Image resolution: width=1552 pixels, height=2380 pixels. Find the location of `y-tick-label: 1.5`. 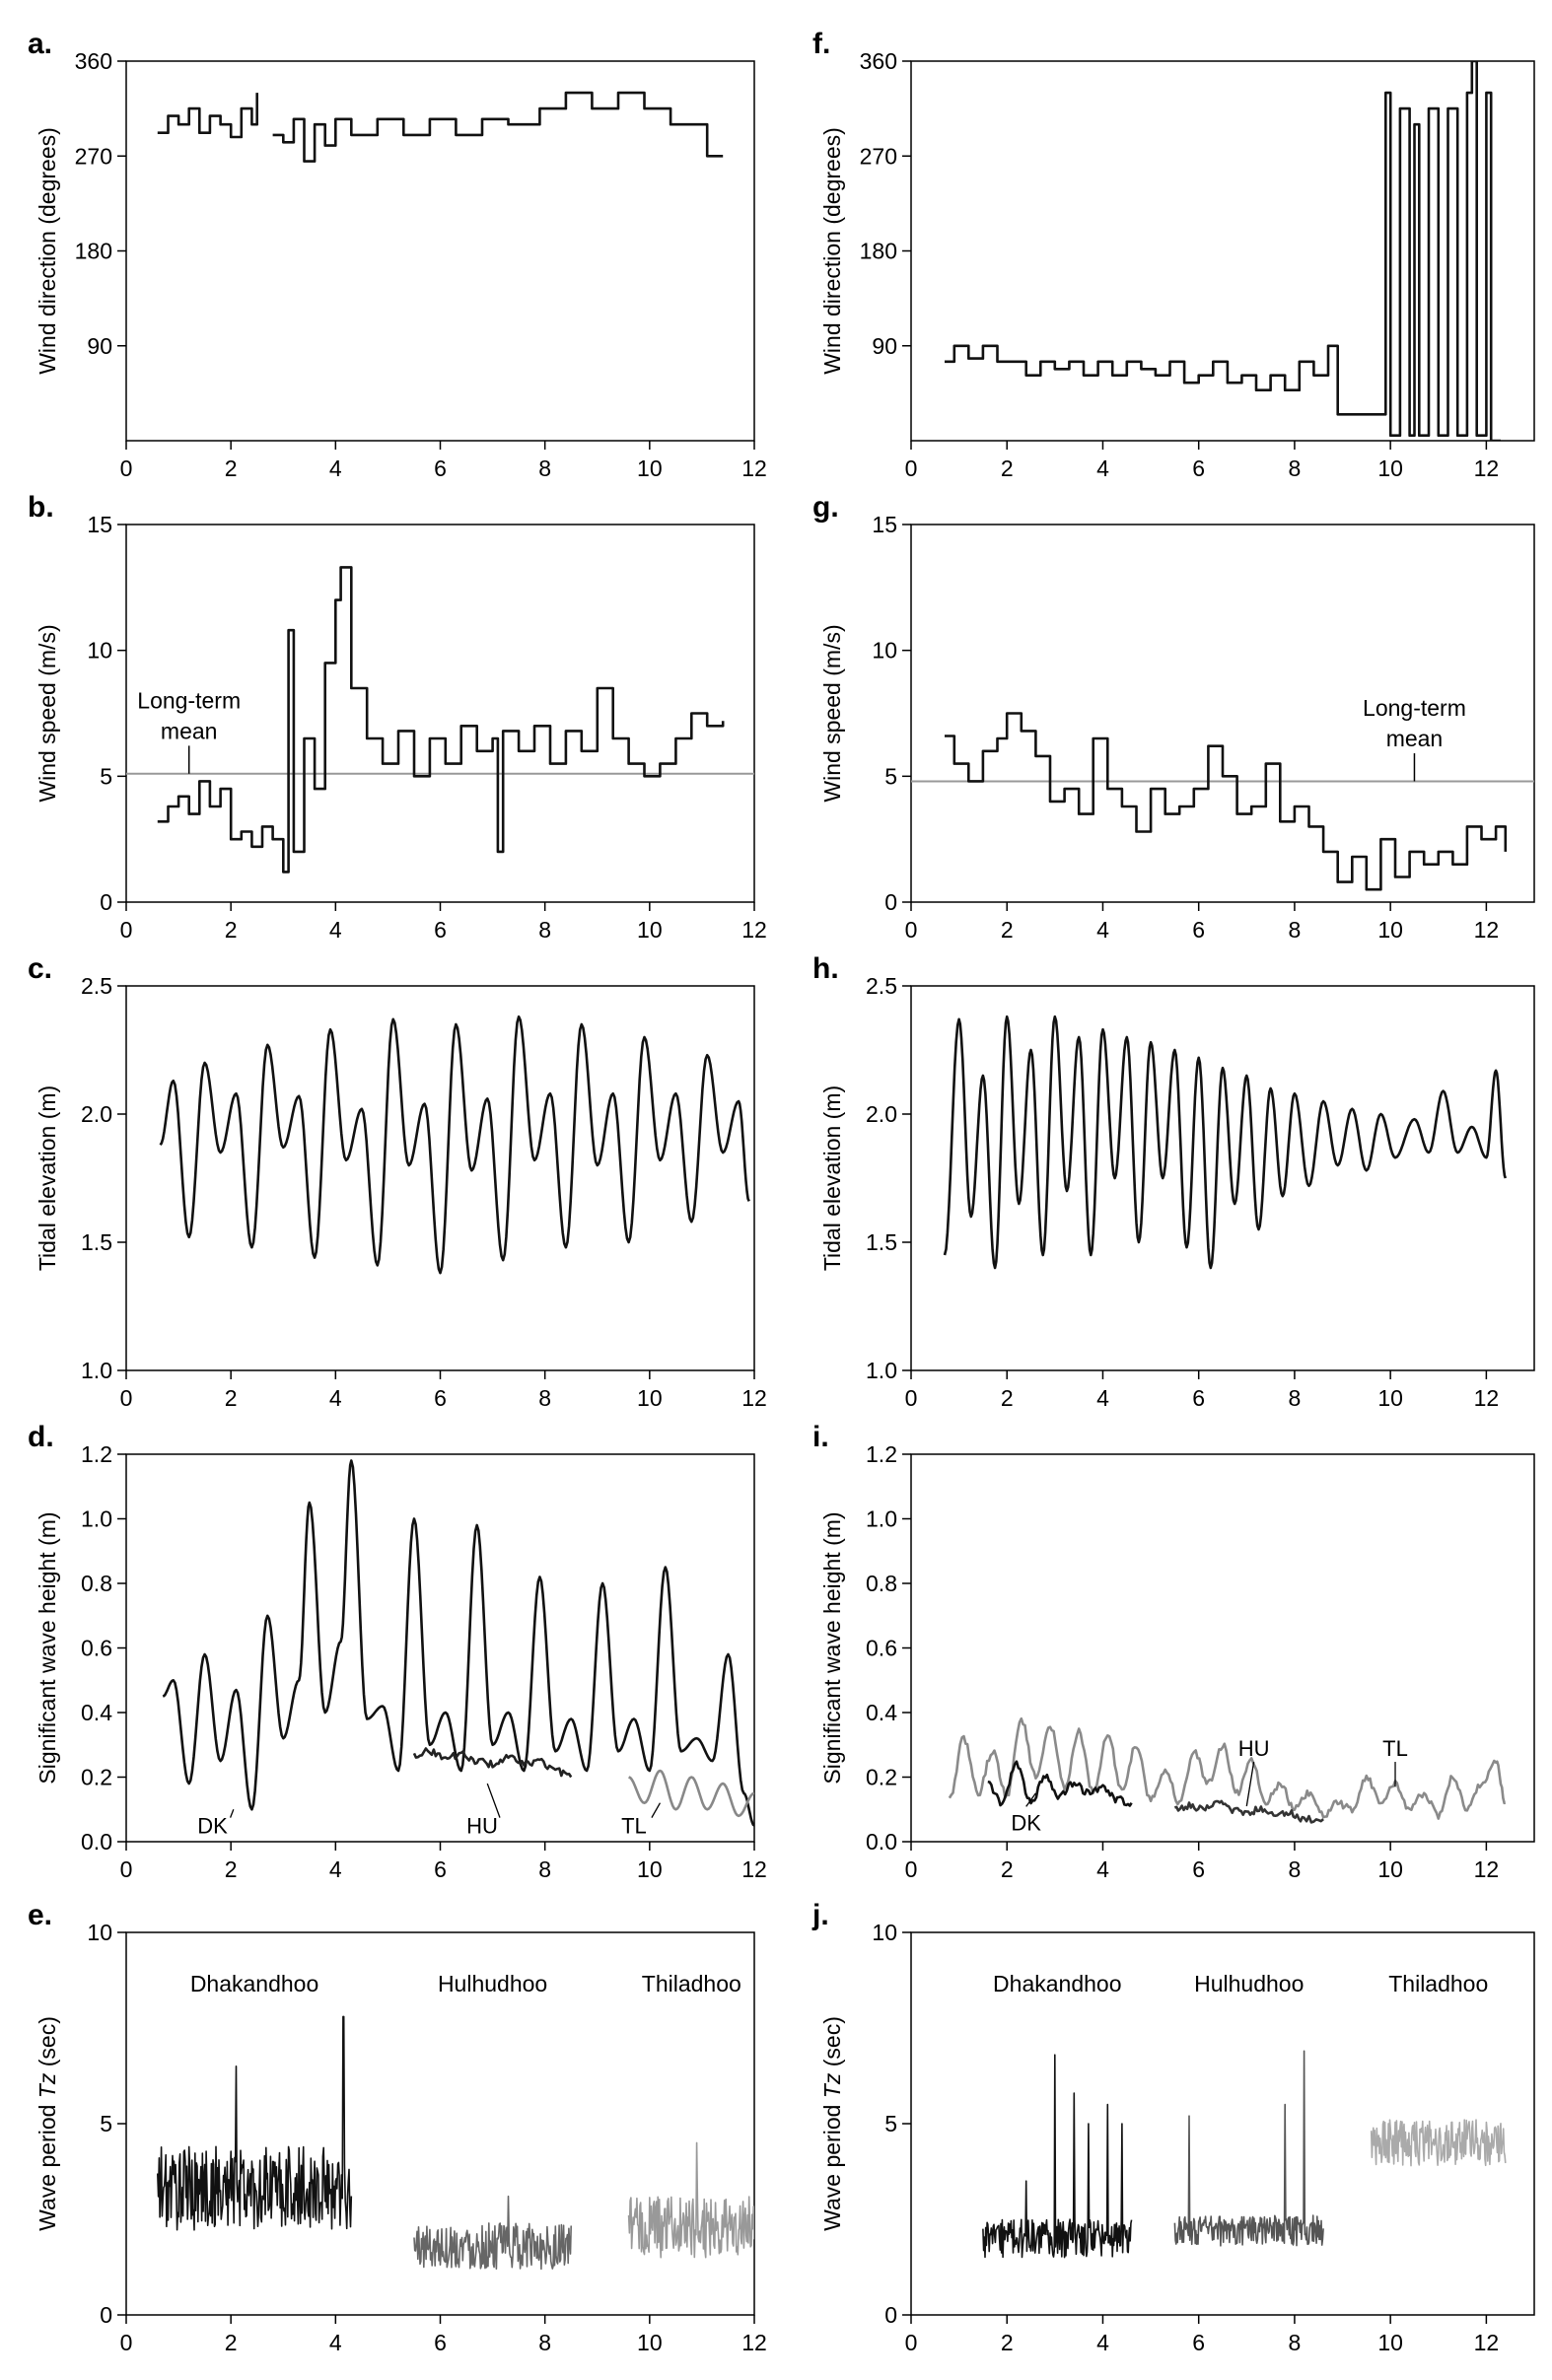

y-tick-label: 1.5 is located at coordinates (881, 1242).